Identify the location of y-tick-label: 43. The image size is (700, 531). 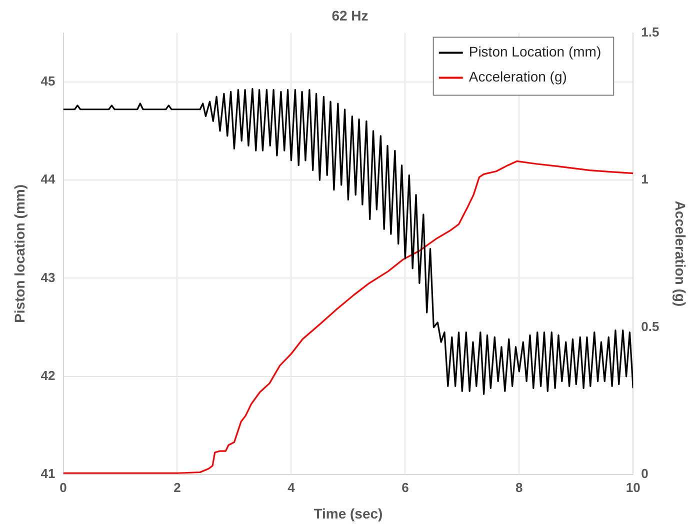
(48, 277).